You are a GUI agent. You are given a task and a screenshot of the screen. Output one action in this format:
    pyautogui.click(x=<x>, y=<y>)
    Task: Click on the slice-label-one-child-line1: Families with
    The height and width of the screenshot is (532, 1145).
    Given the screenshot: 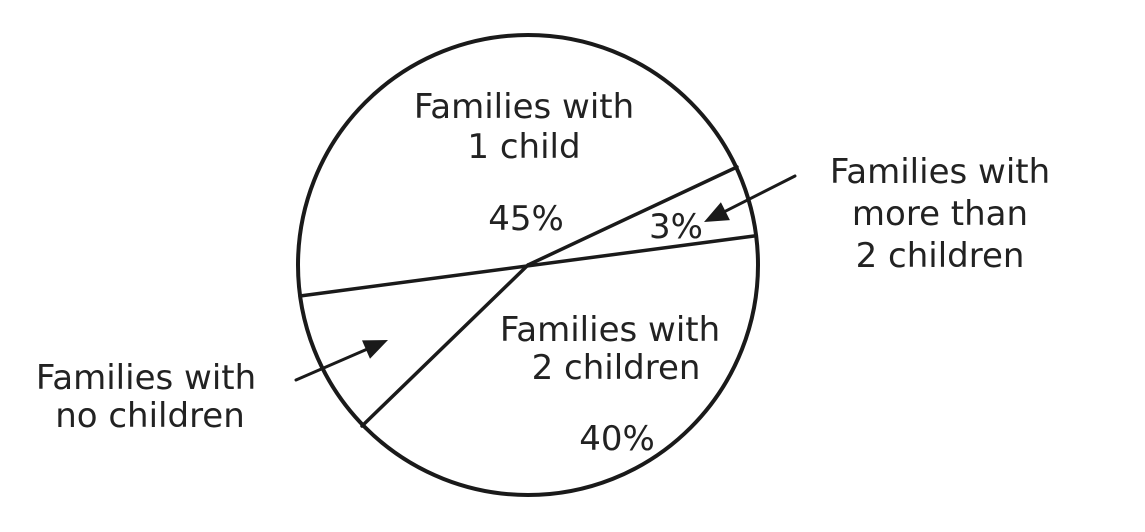 What is the action you would take?
    pyautogui.click(x=524, y=107)
    